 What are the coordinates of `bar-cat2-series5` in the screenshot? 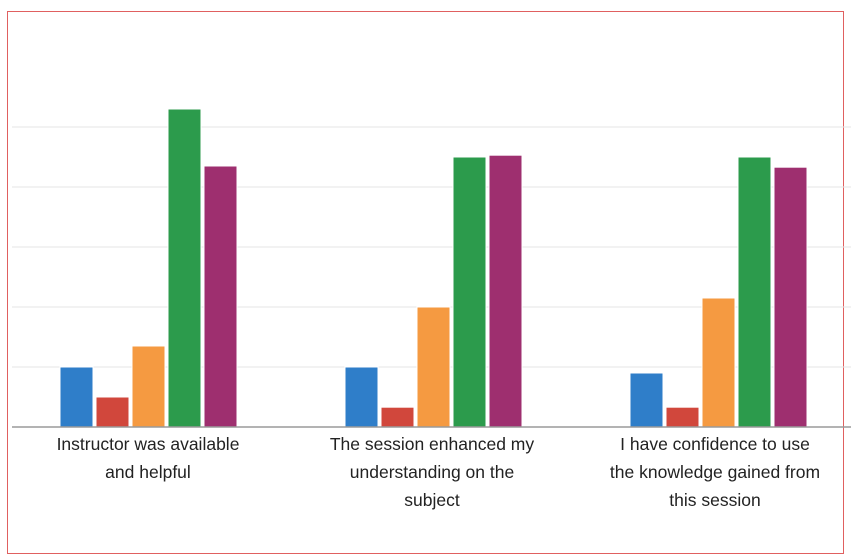 It's located at (505, 291).